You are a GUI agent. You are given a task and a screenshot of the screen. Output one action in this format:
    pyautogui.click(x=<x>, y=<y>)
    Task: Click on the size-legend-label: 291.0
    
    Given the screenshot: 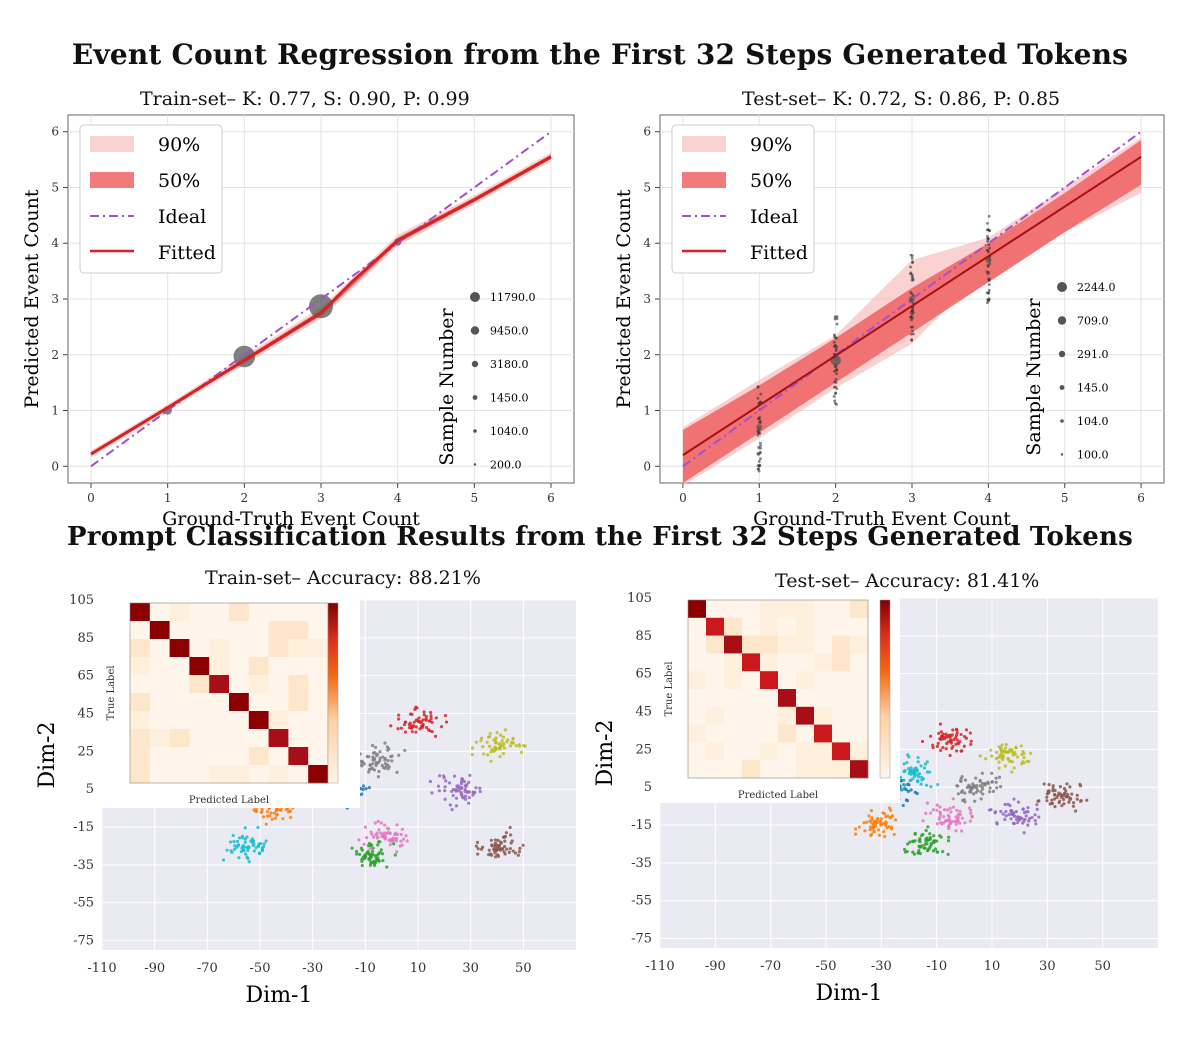 What is the action you would take?
    pyautogui.click(x=1093, y=354)
    